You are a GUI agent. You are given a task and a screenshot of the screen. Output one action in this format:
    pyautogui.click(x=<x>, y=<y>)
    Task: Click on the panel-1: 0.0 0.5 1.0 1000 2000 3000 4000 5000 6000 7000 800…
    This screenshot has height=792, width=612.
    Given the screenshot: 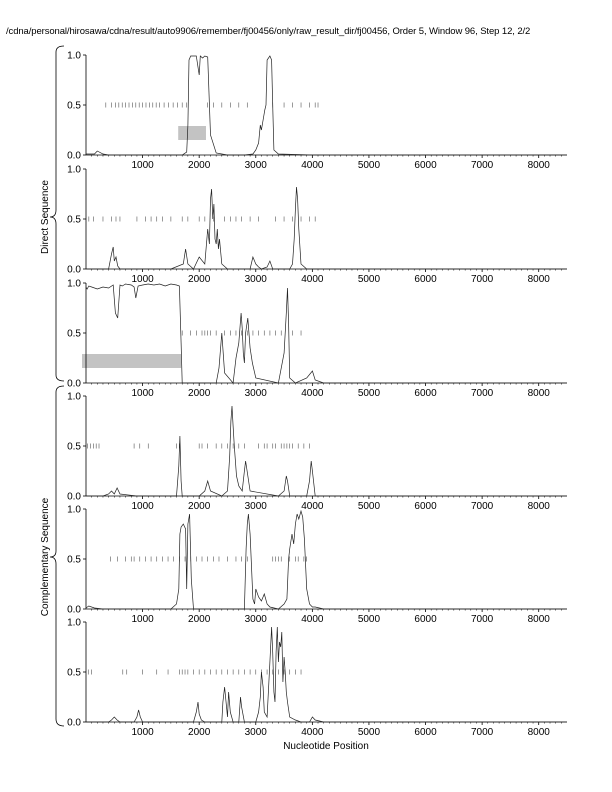 What is the action you would take?
    pyautogui.click(x=317, y=111)
    